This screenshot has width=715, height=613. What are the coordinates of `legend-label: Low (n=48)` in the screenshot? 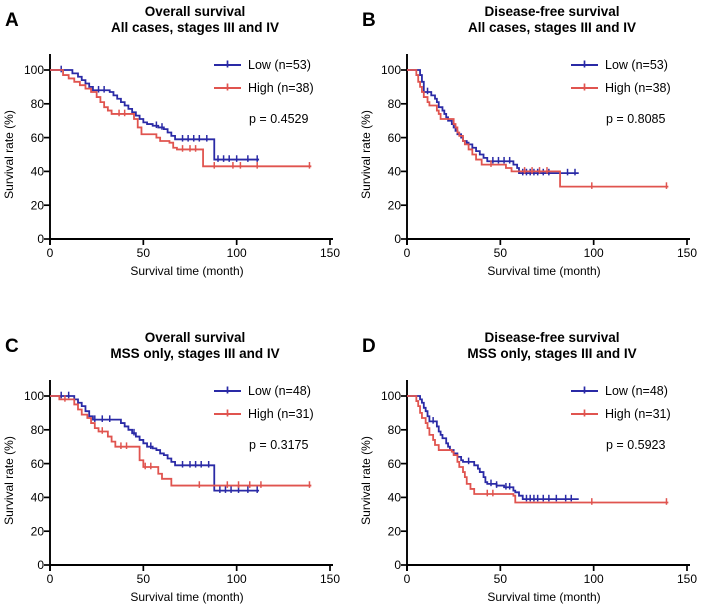 It's located at (636, 391).